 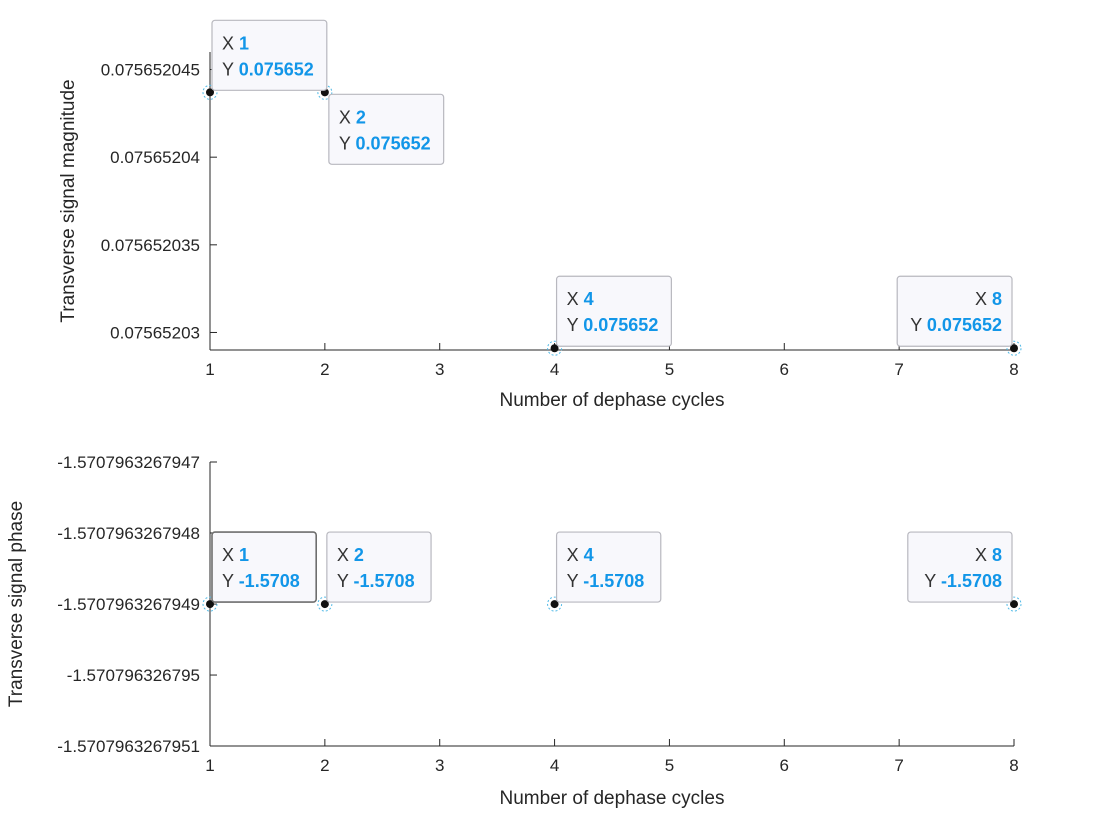 I want to click on y-tick-label: 0.07565203, so click(x=155, y=332).